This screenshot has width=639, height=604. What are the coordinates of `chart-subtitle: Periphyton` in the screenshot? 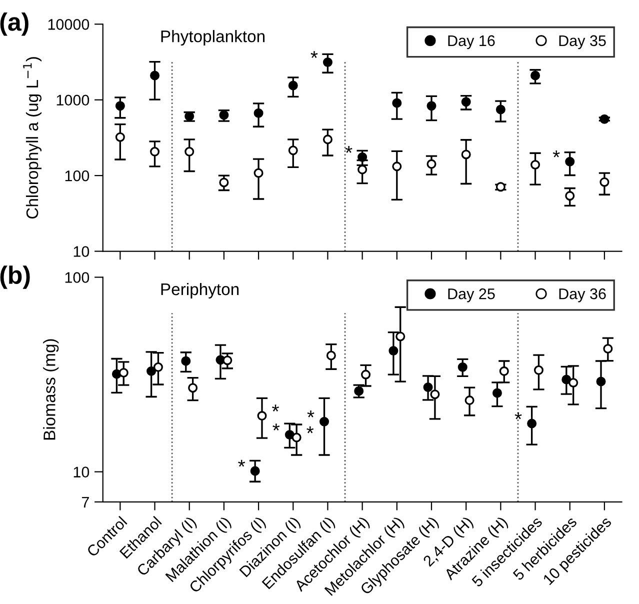 It's located at (200, 290).